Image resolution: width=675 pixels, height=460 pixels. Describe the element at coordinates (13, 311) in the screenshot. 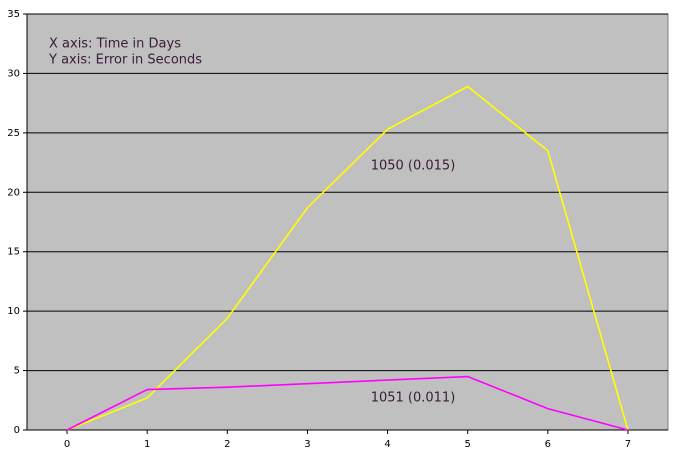

I see `y-tick-label: 10` at that location.